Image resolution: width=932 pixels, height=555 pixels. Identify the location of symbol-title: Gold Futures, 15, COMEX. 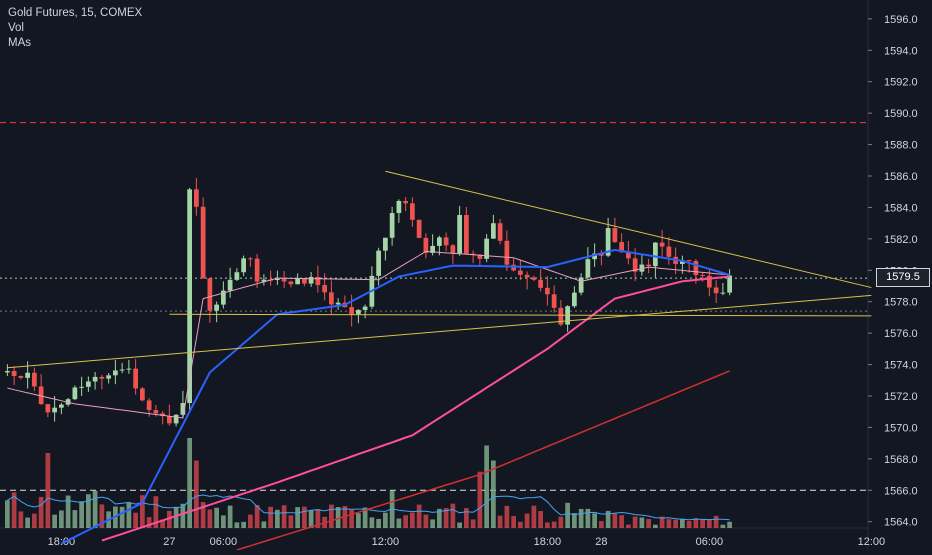
(75, 13).